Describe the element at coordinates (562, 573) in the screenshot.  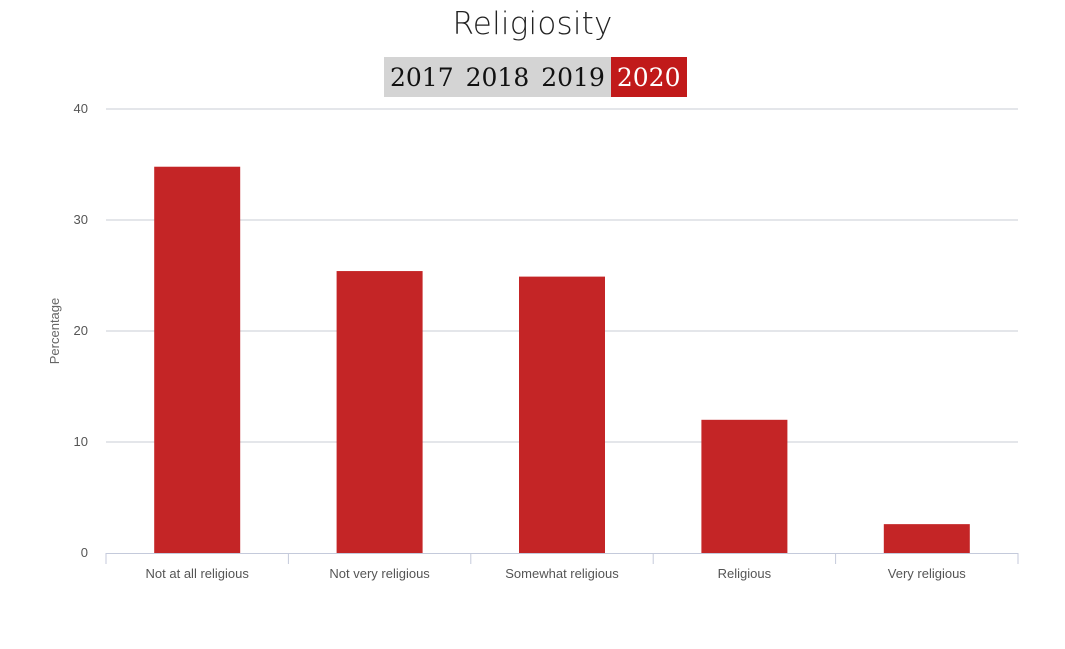
I see `x-tick-label: Somewhat religious` at that location.